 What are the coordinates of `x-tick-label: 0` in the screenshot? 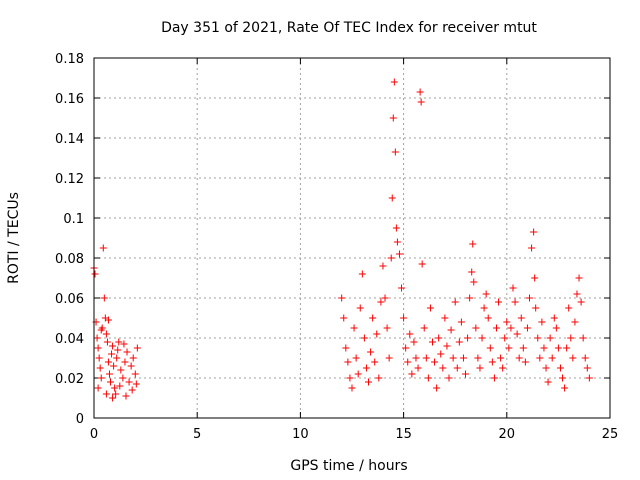 It's located at (94, 434).